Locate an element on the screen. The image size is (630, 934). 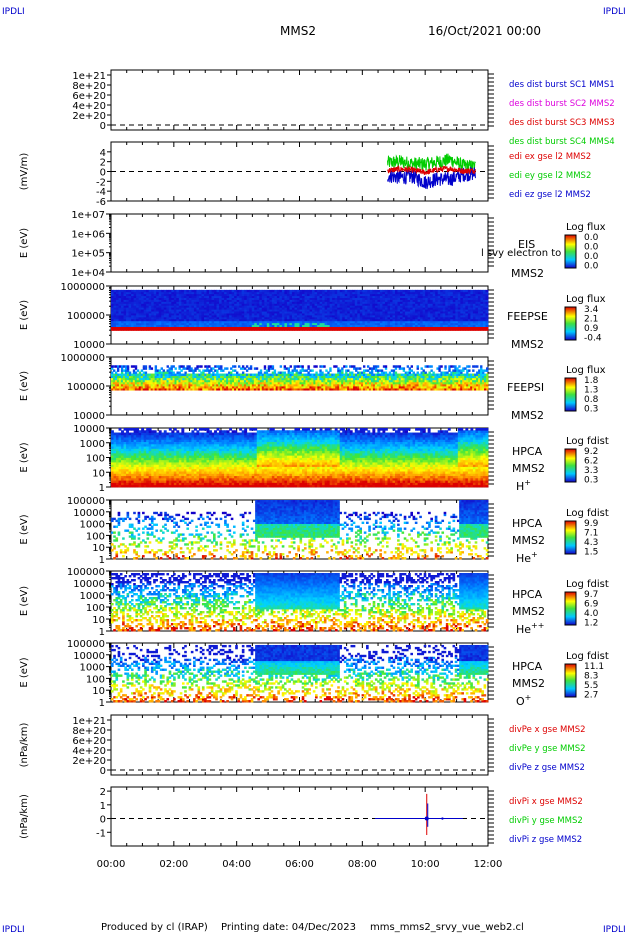
y-tick-label: 8e+20 is located at coordinates (89, 86).